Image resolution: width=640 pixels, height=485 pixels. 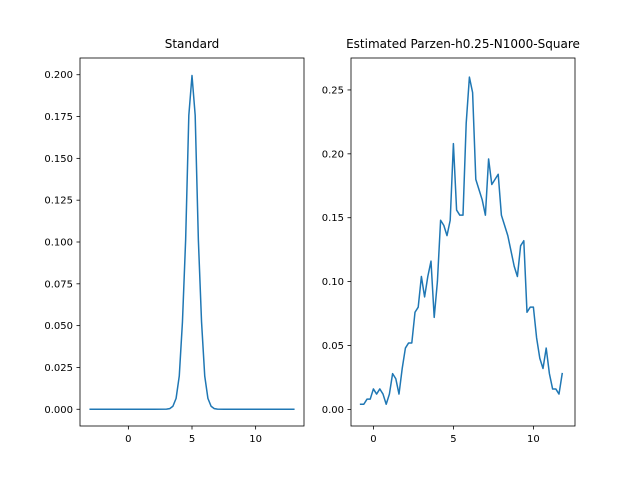 I want to click on y-tick-label: 0.175, so click(x=58, y=117).